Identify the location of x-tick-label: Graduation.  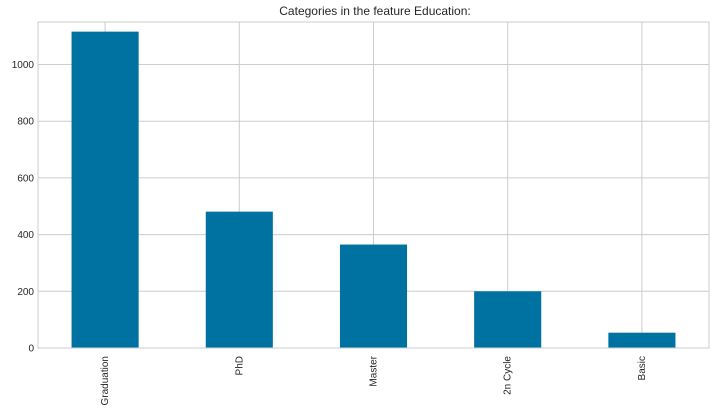
(105, 380).